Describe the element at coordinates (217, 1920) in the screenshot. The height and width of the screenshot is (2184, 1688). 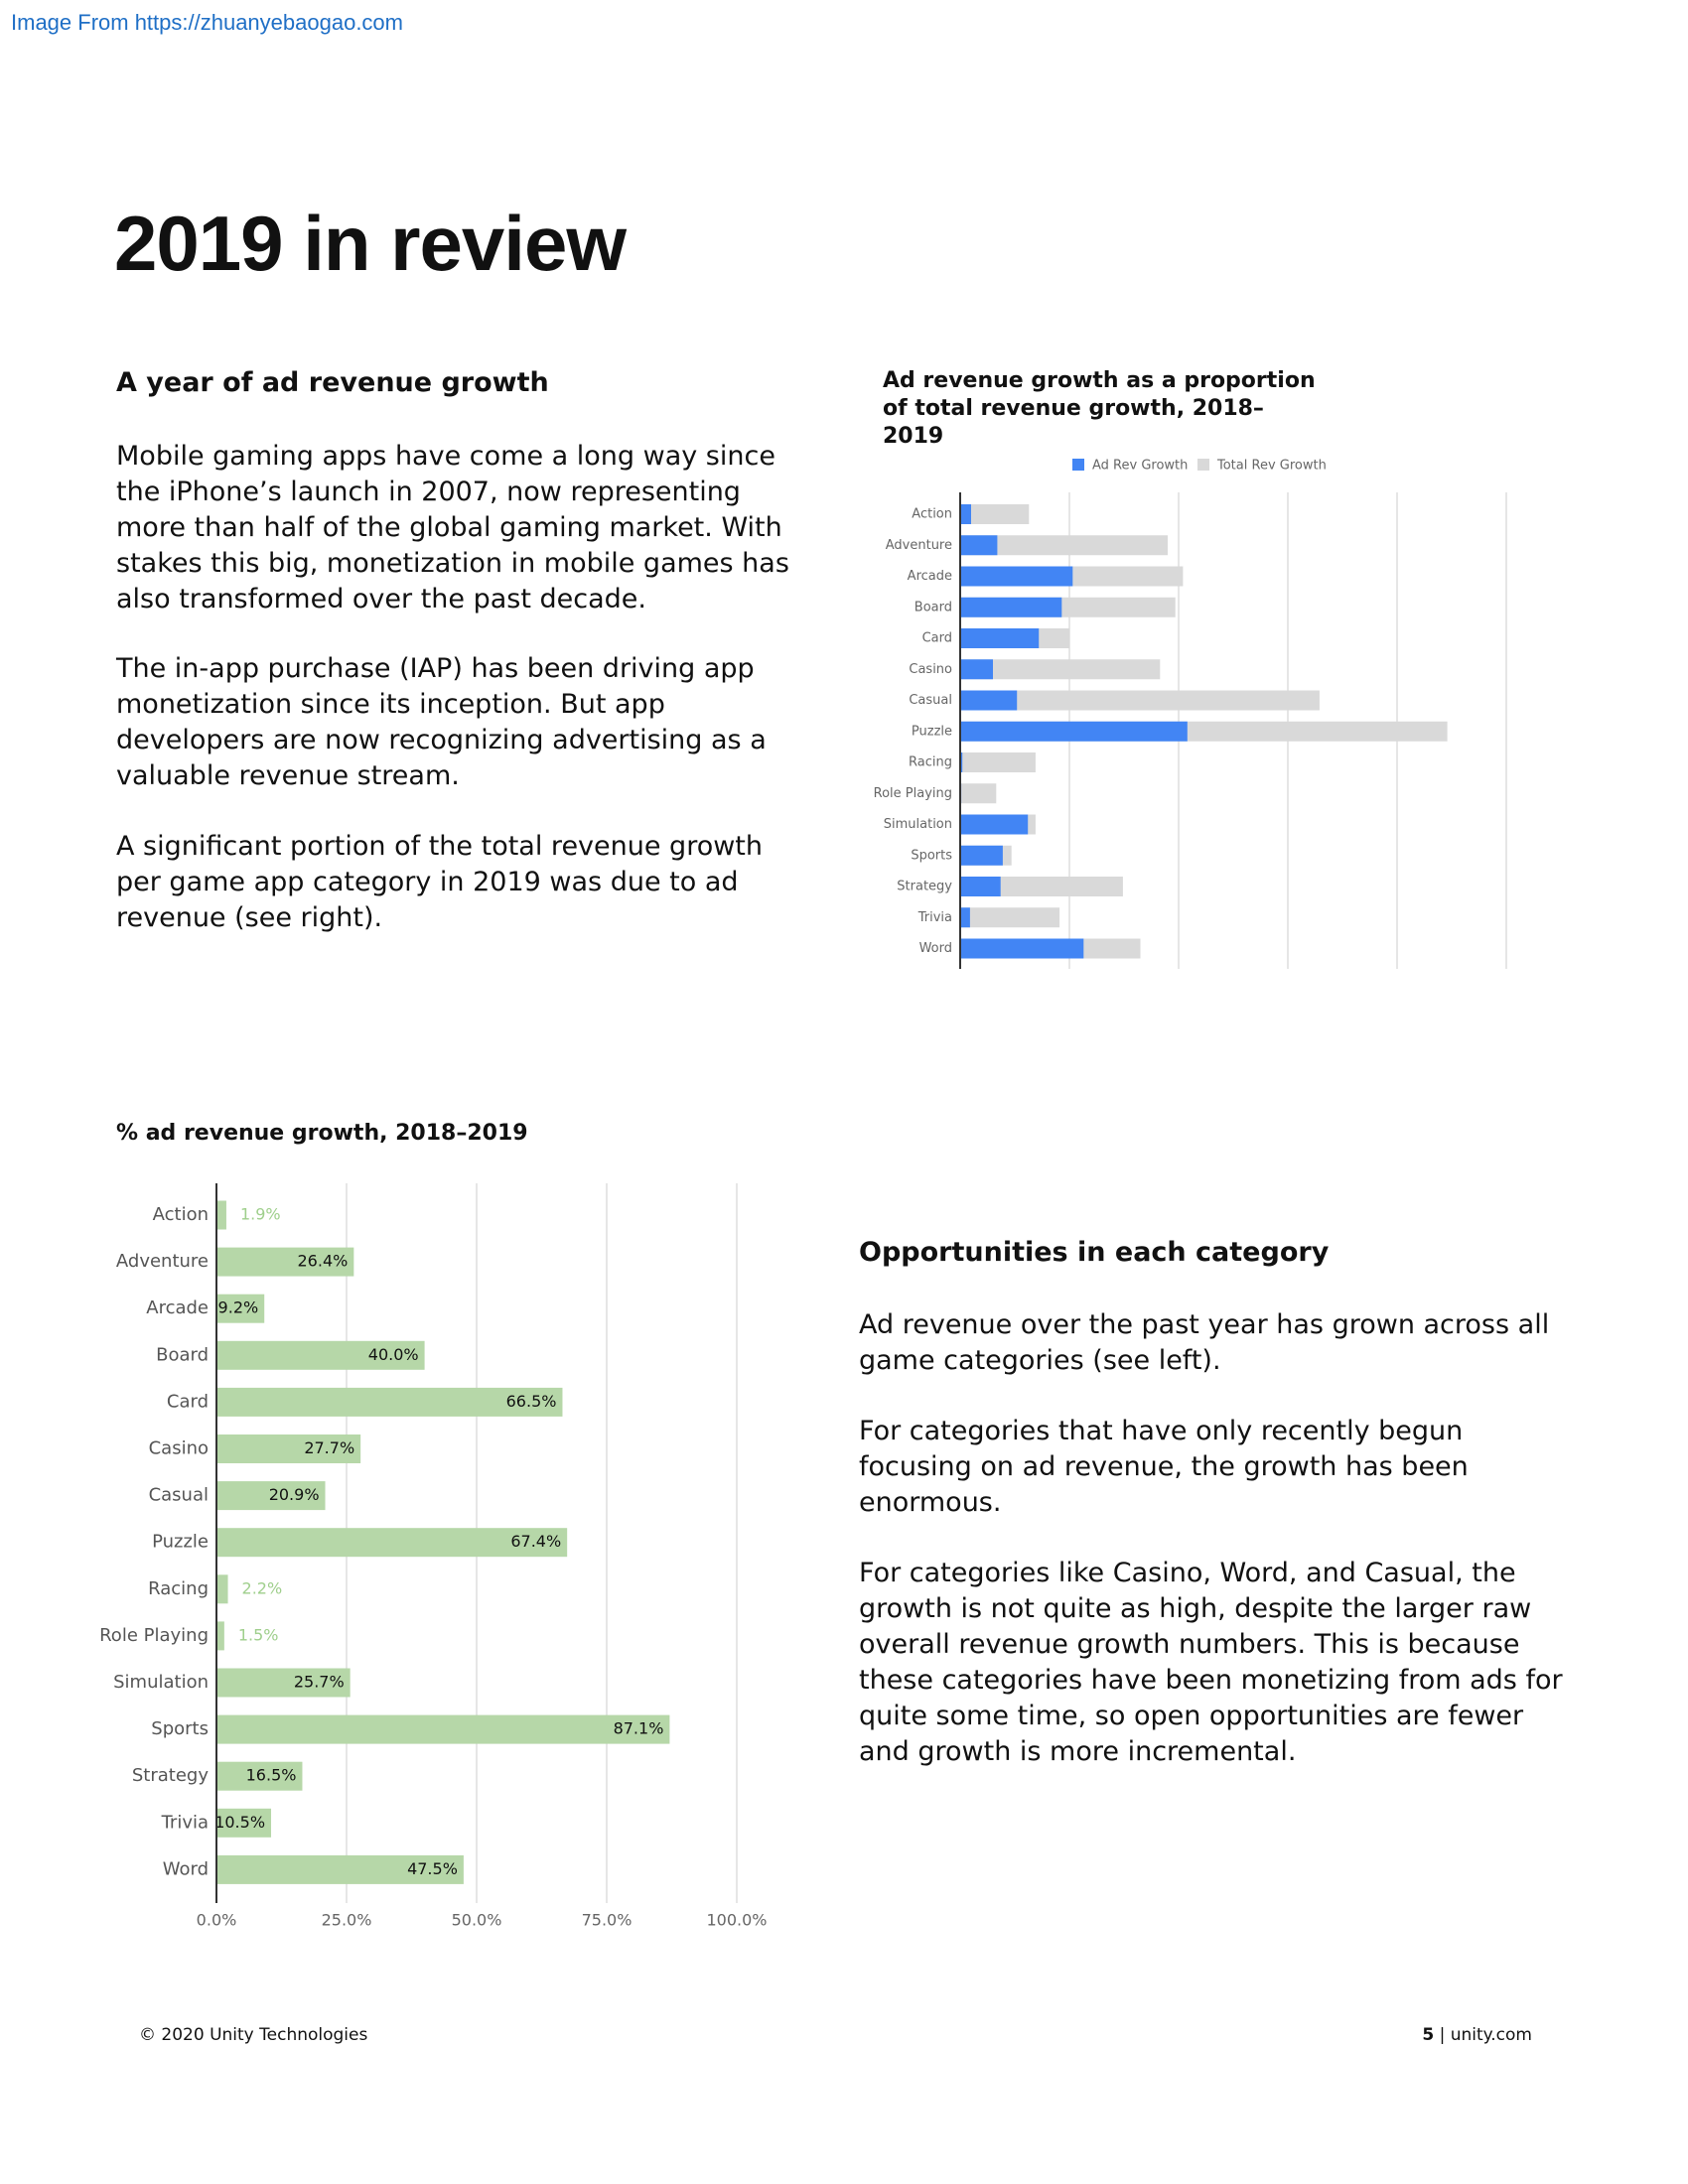
I see `x-tick-label: 0.0%` at that location.